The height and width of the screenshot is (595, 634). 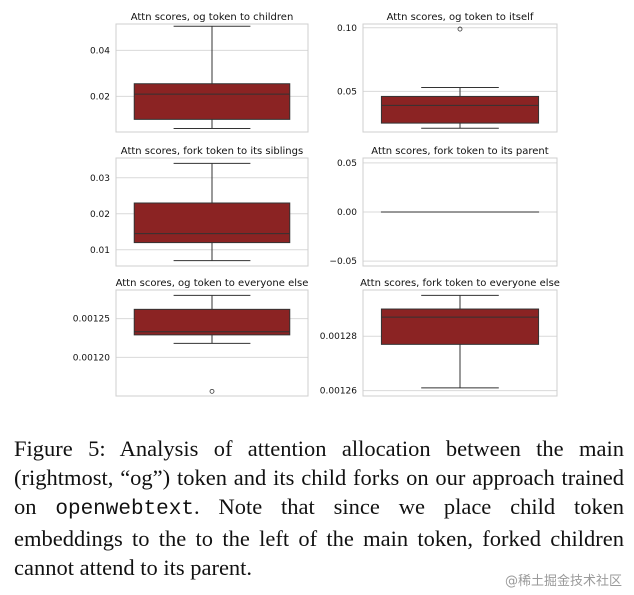 What do you see at coordinates (91, 358) in the screenshot?
I see `y-tick-label: 0.00120` at bounding box center [91, 358].